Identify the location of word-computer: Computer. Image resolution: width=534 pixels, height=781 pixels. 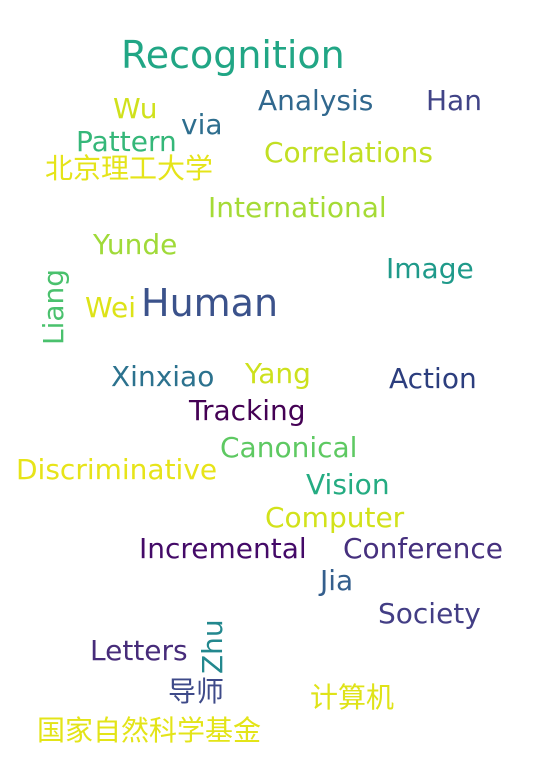
(335, 517).